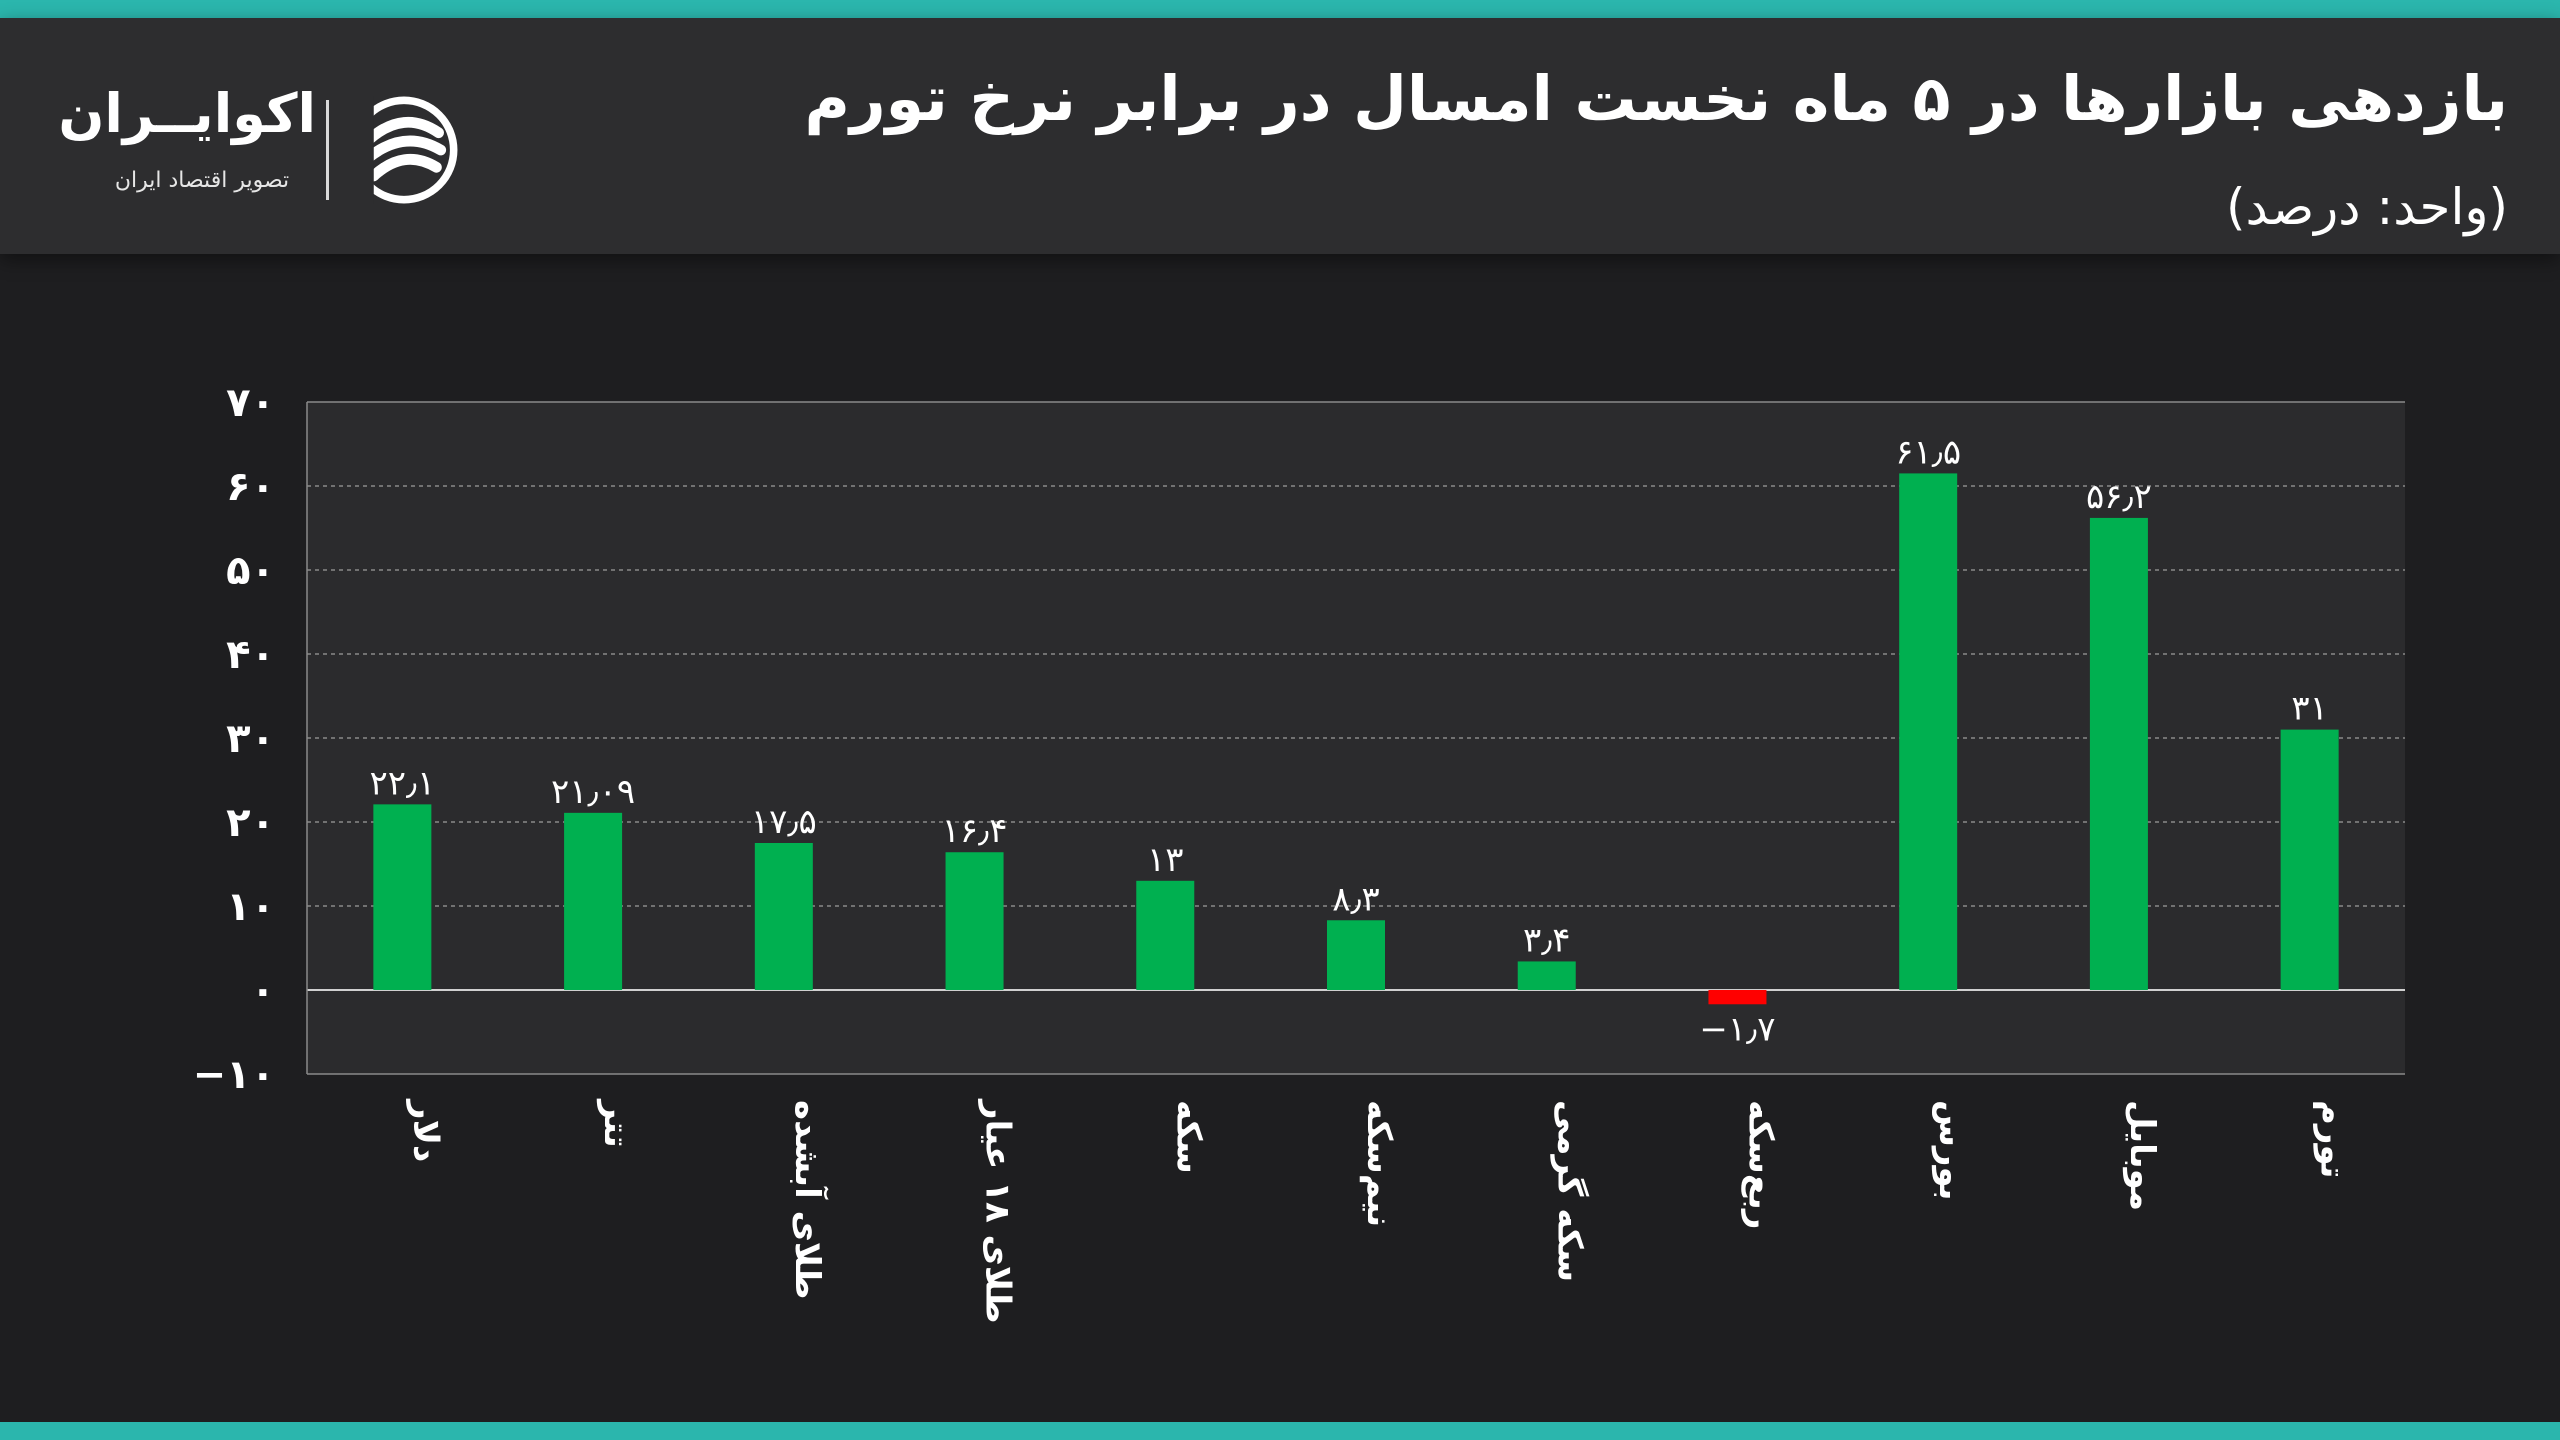 The height and width of the screenshot is (1440, 2560). Describe the element at coordinates (250, 739) in the screenshot. I see `y-tick-label: ۳۰` at that location.